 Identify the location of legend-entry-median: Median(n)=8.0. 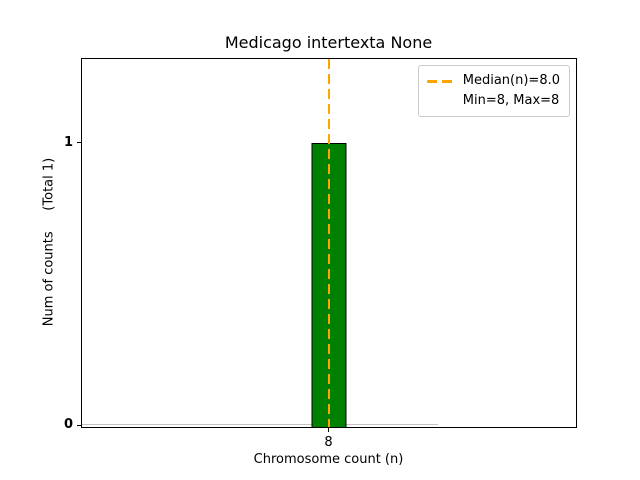
(493, 81).